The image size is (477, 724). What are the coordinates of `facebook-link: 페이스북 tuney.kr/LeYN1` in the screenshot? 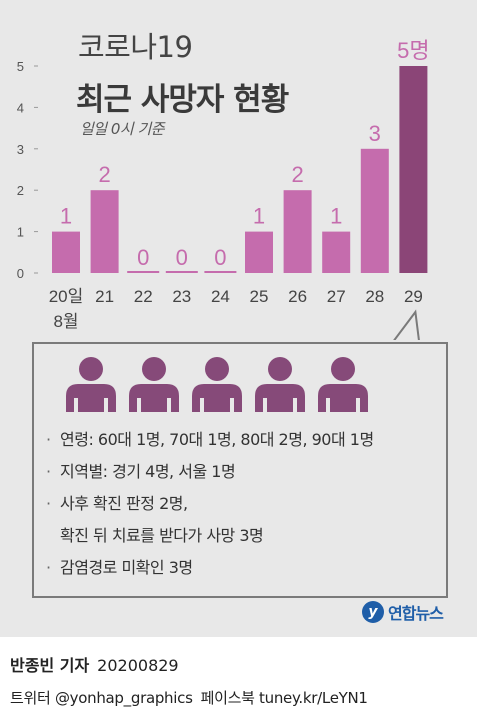 It's located at (284, 698).